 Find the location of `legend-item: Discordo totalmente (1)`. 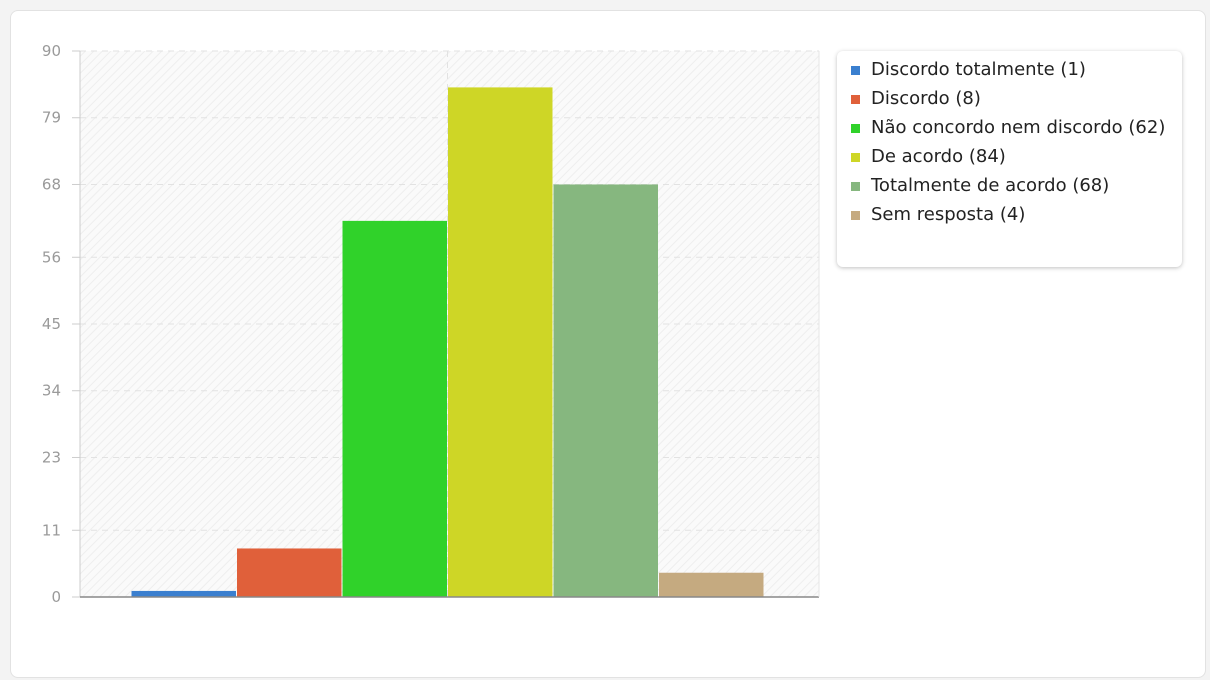

legend-item: Discordo totalmente (1) is located at coordinates (1016, 69).